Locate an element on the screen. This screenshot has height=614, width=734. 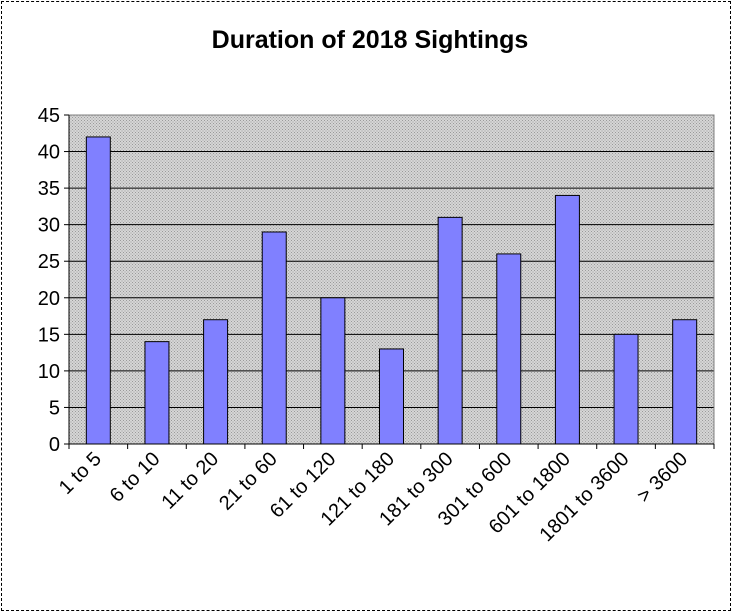
x-tick-label: 11 to 20 is located at coordinates (190, 481).